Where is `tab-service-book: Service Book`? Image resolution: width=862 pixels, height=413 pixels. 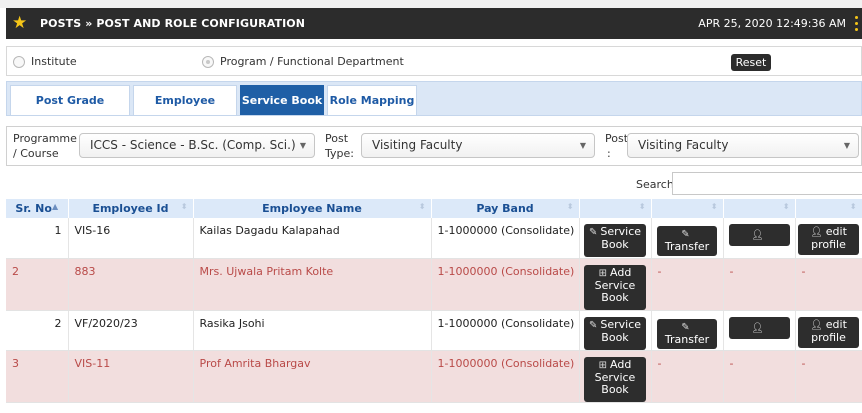
tab-service-book: Service Book is located at coordinates (282, 100).